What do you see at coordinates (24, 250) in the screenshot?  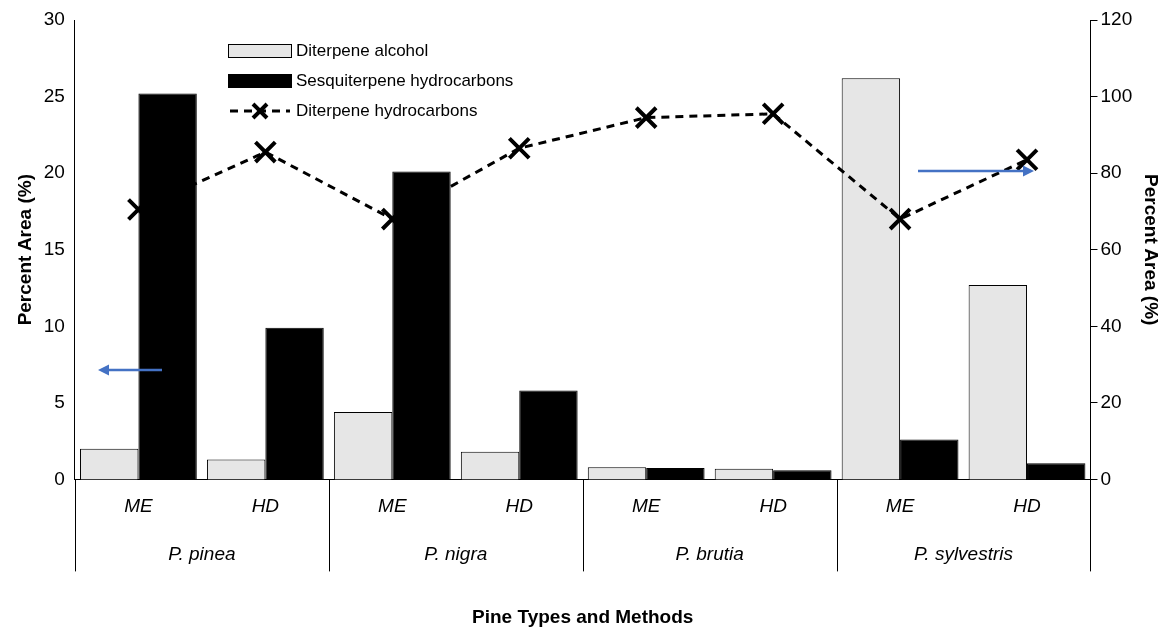 I see `y-axis-title: Percent Area (%)` at bounding box center [24, 250].